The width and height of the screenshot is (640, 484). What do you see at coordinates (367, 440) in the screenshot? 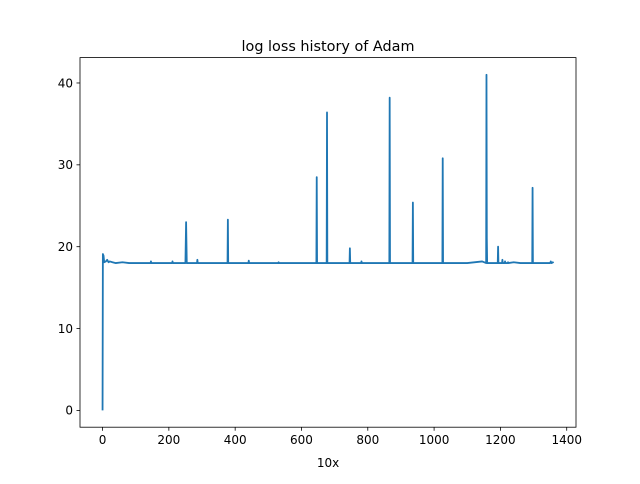
I see `x-tick-label: 800` at bounding box center [367, 440].